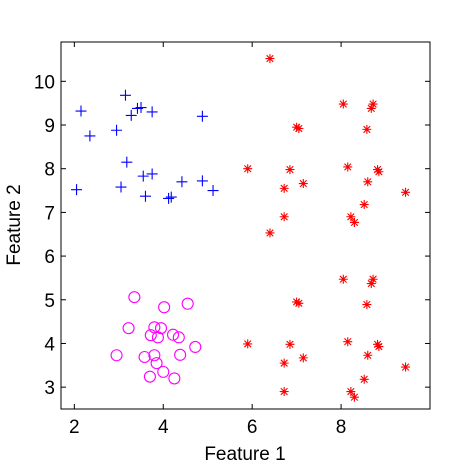 Image resolution: width=469 pixels, height=469 pixels. I want to click on x-tick-label: 6, so click(252, 427).